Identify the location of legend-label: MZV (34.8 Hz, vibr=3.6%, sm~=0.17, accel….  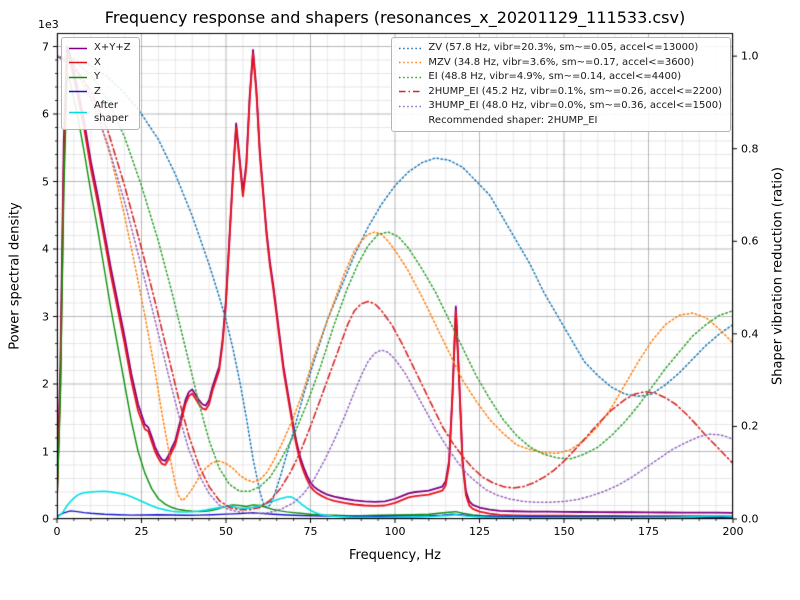
(561, 62).